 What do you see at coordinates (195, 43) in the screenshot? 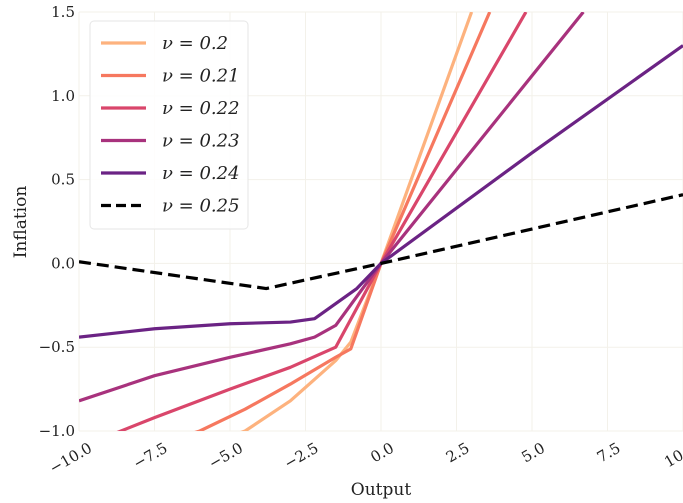
I see `legend-label-0: ν = 0.2` at bounding box center [195, 43].